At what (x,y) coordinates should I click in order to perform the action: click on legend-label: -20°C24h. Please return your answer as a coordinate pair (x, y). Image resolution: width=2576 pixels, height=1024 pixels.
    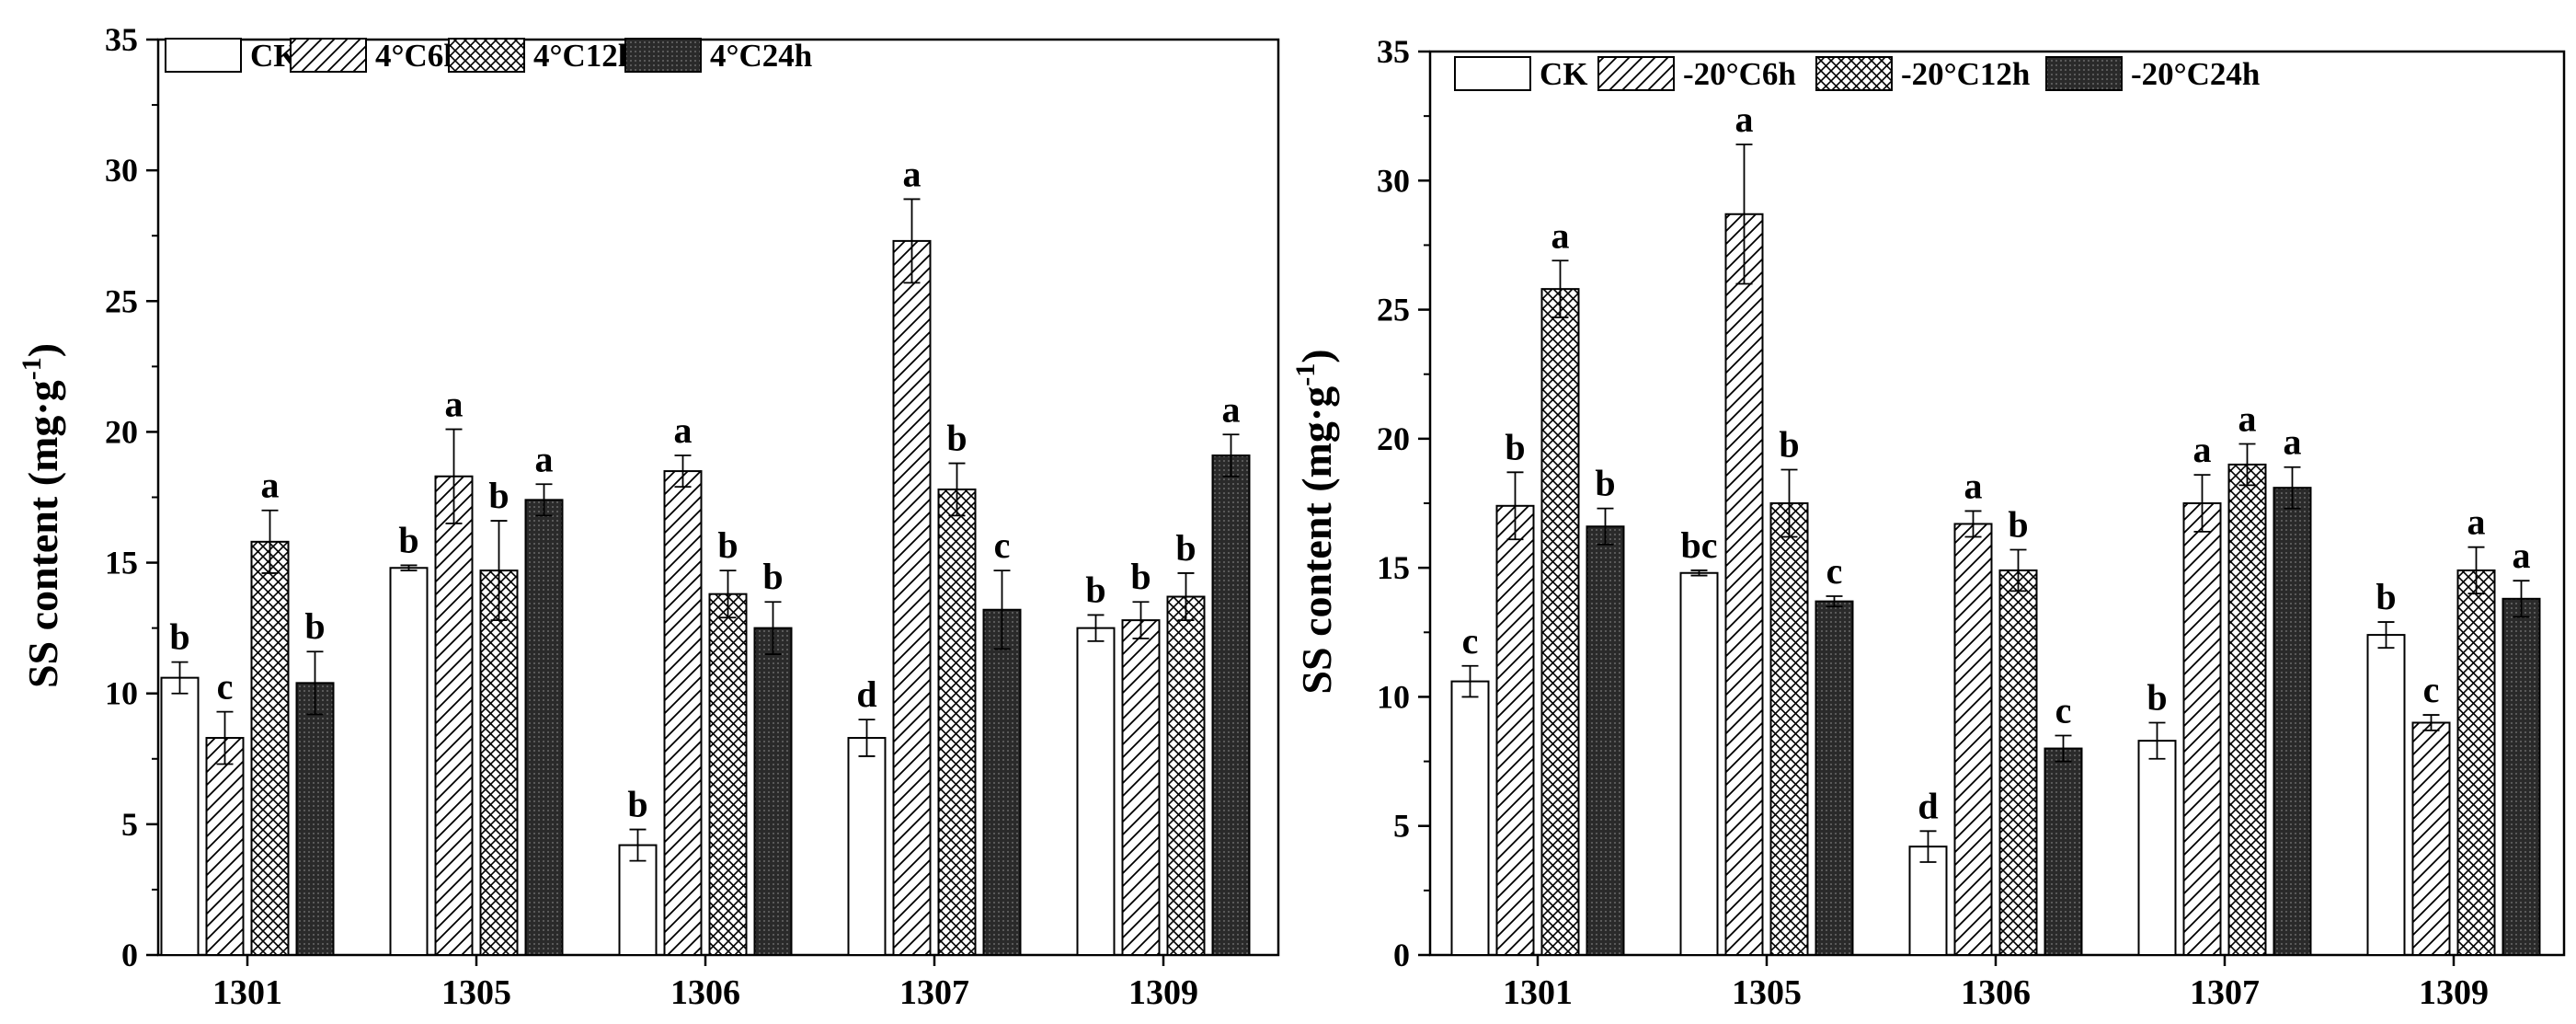
    Looking at the image, I should click on (2195, 74).